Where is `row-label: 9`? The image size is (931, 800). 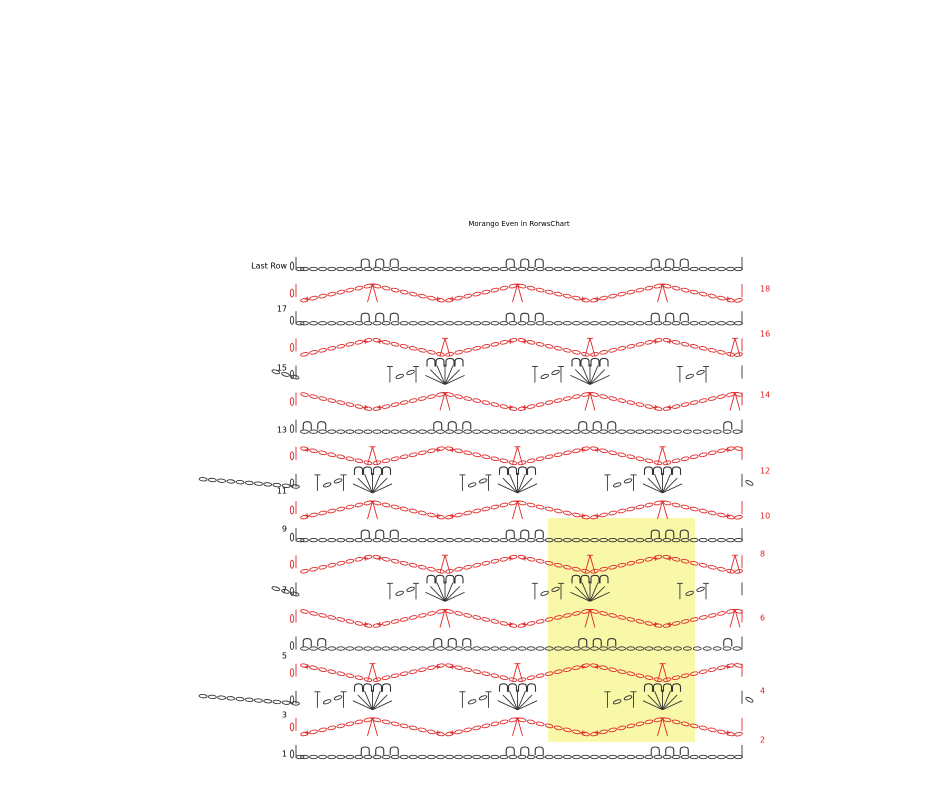
row-label: 9 is located at coordinates (284, 529).